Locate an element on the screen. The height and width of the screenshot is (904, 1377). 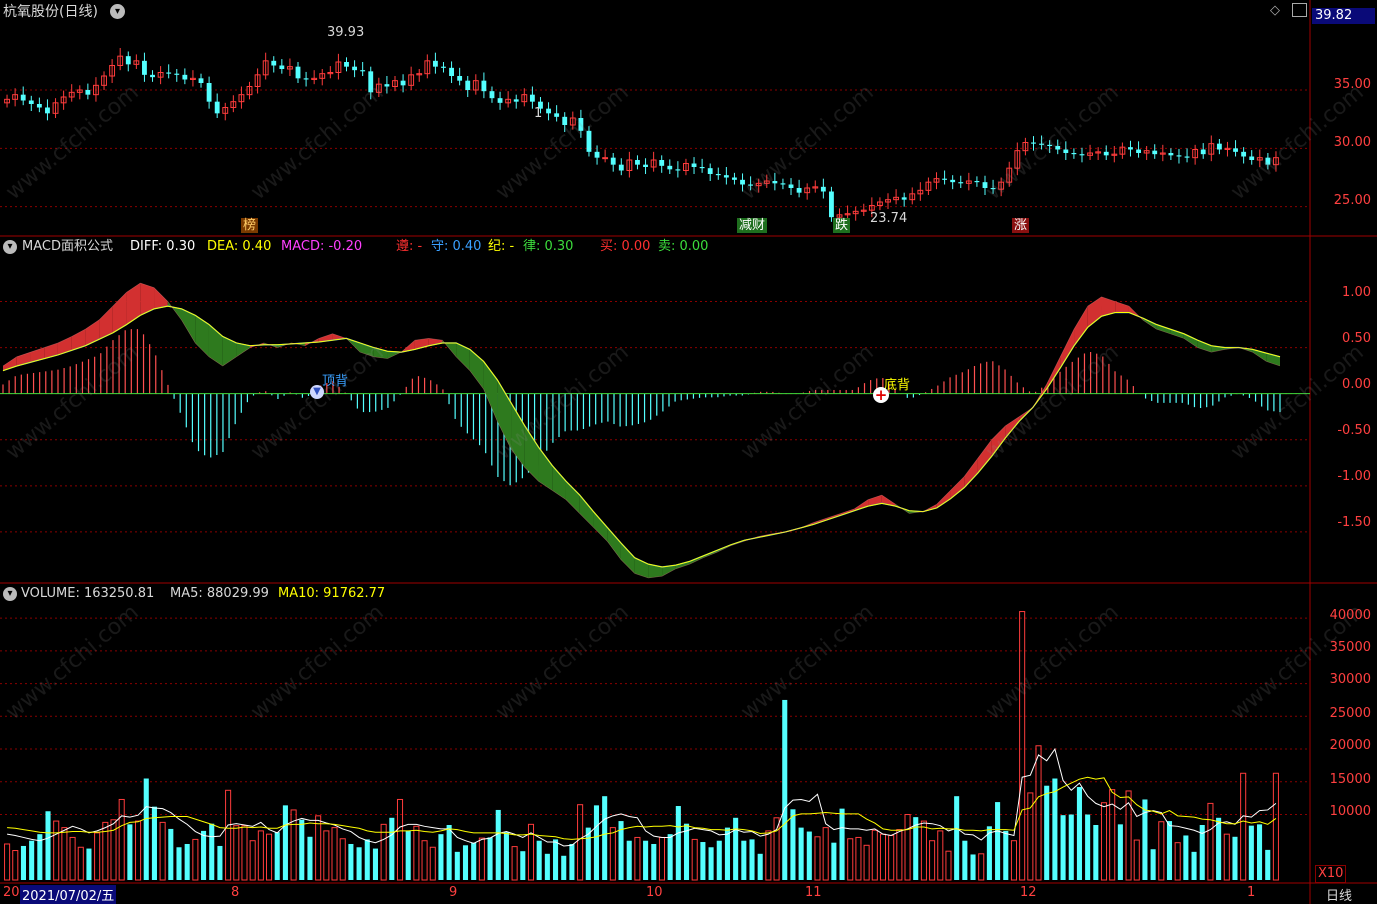
signal-dibei: 底背 is located at coordinates (897, 385).